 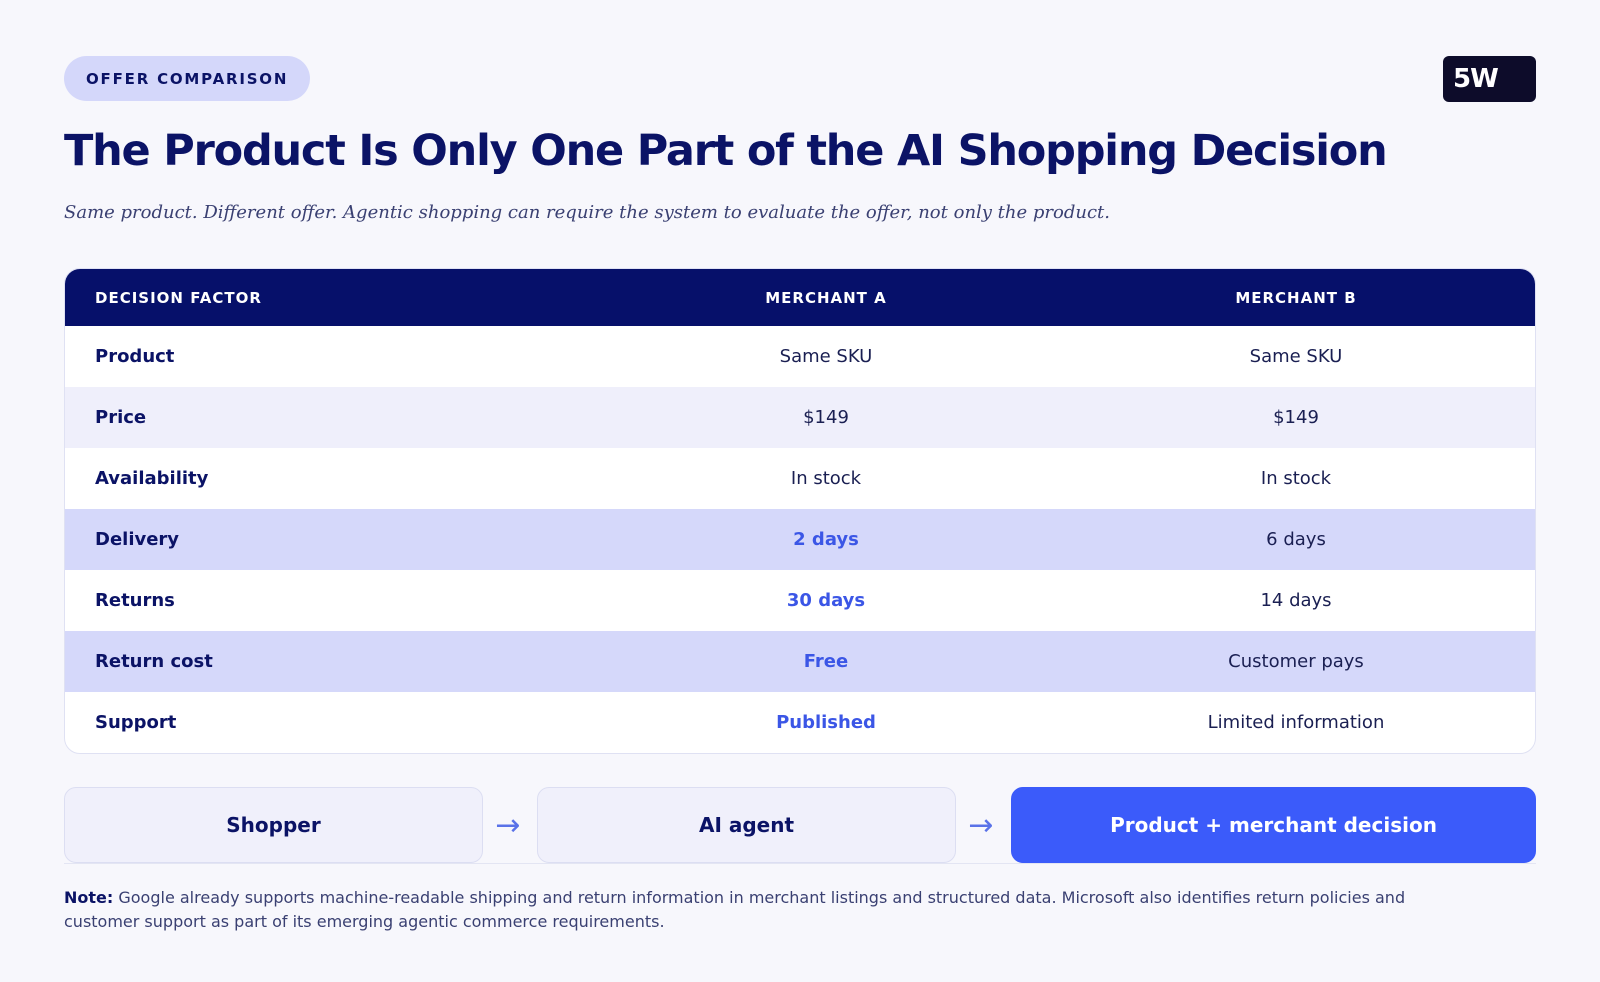 I want to click on merchant-b-value: In stock, so click(x=1296, y=478).